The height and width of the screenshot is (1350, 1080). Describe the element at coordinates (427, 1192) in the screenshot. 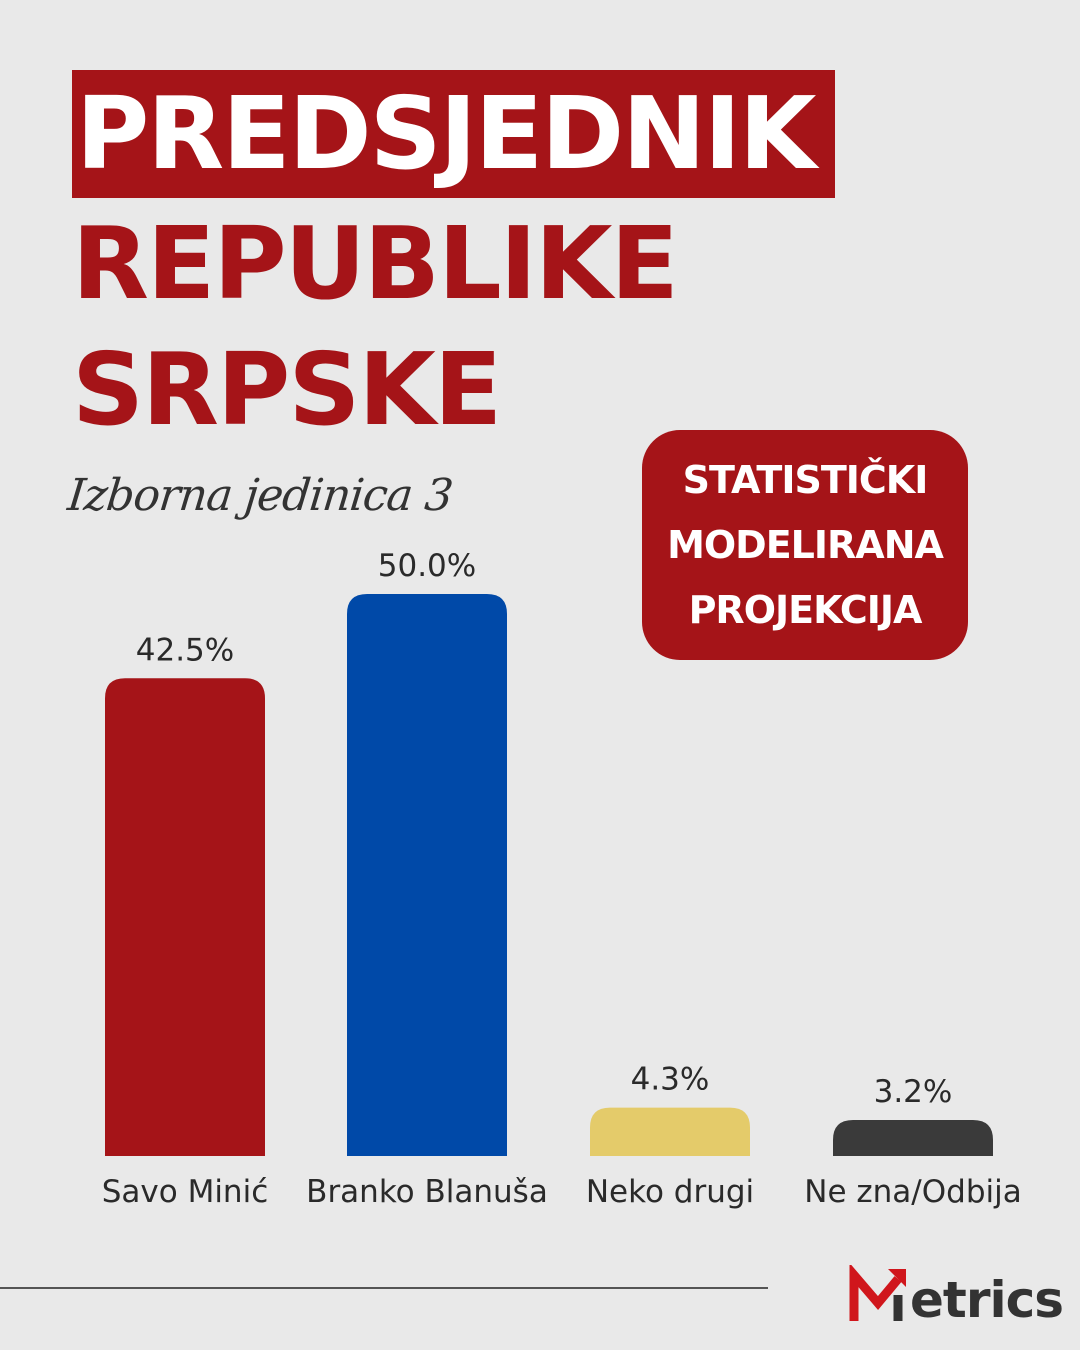

I see `category-label-1: Branko Blanuša` at that location.